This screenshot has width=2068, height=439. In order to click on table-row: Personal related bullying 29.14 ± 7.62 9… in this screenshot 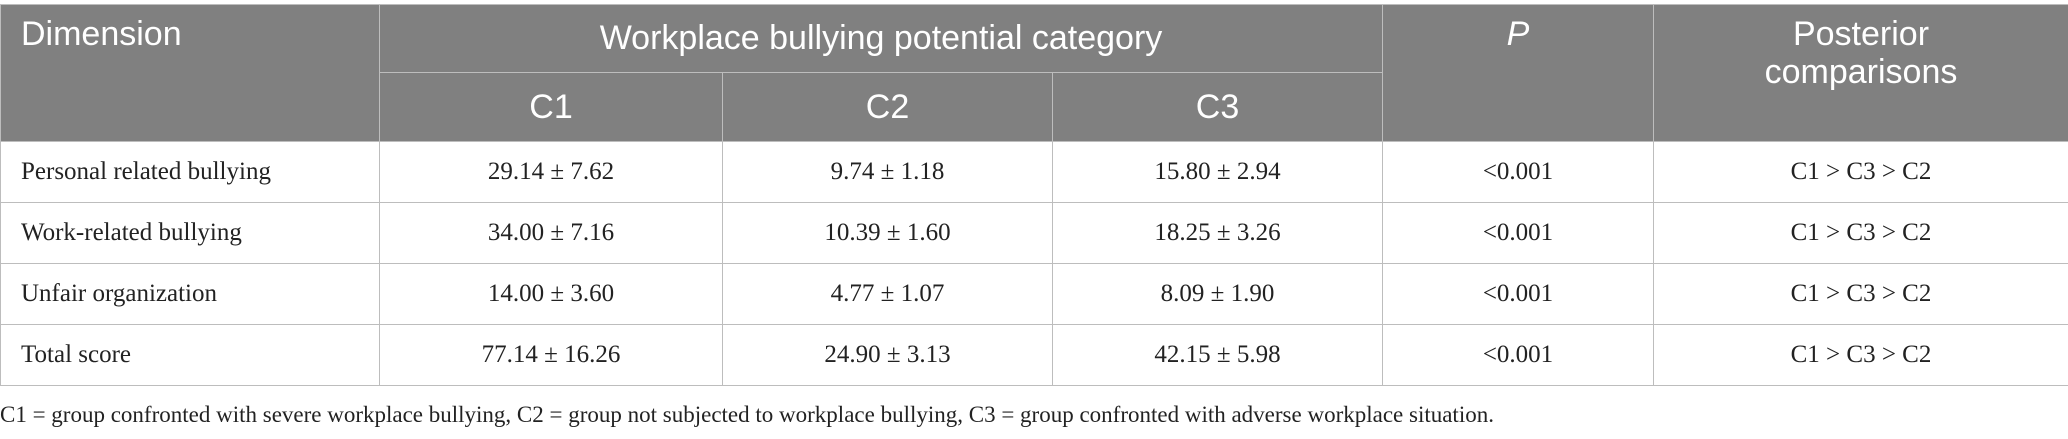, I will do `click(1034, 172)`.